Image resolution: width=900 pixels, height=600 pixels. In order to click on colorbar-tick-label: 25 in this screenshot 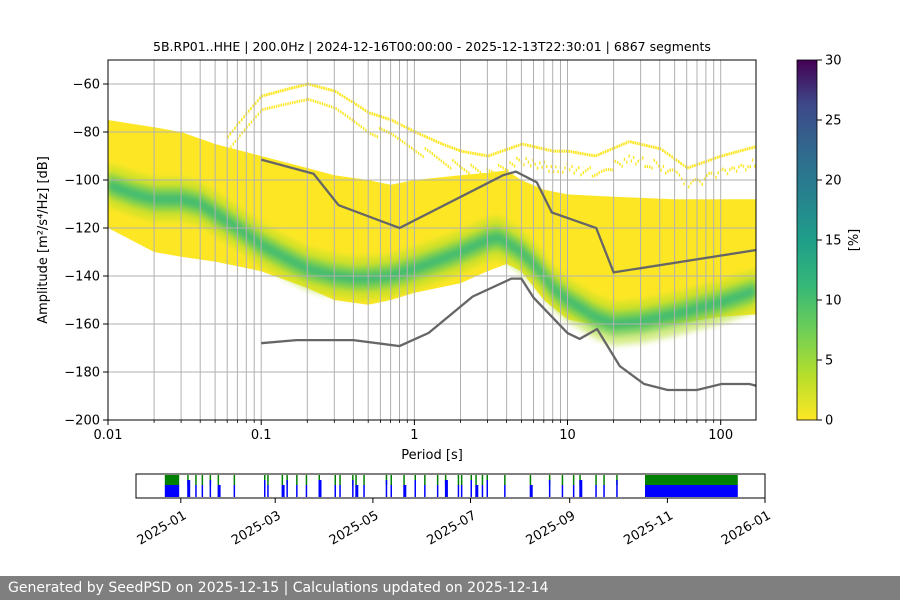, I will do `click(833, 121)`.